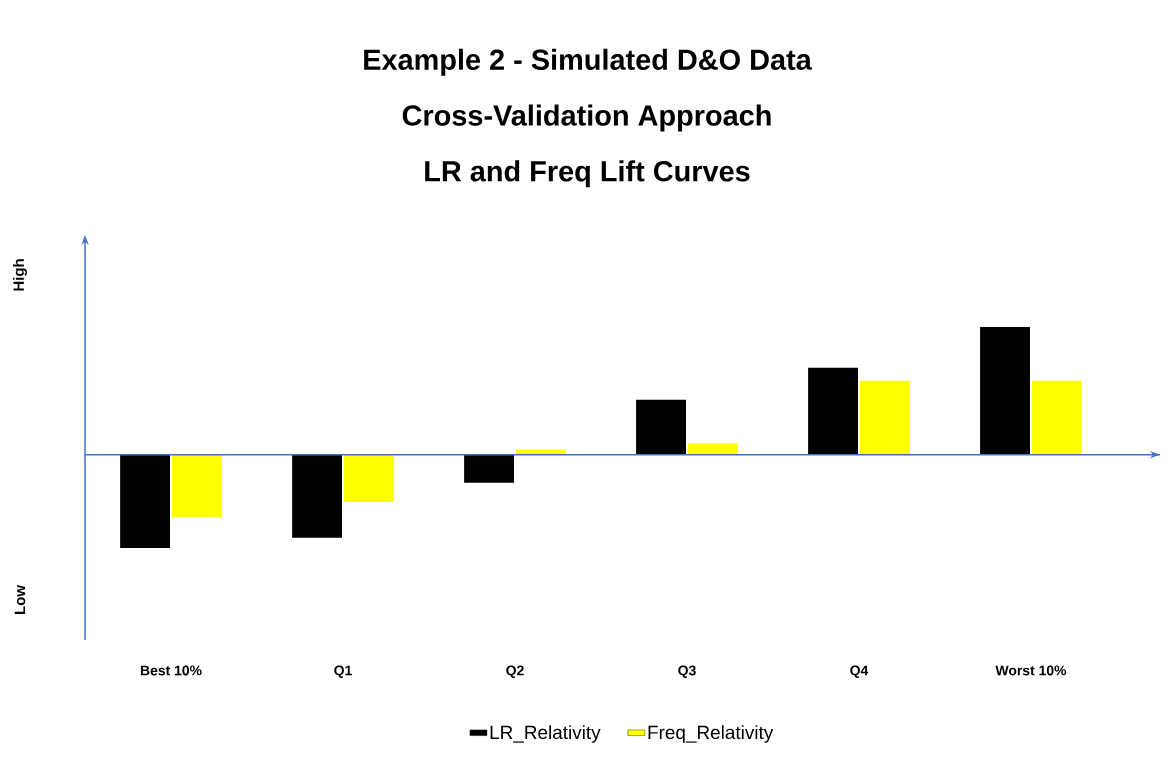 Image resolution: width=1175 pixels, height=771 pixels. Describe the element at coordinates (1031, 670) in the screenshot. I see `x-tick-label: Worst 10%` at that location.